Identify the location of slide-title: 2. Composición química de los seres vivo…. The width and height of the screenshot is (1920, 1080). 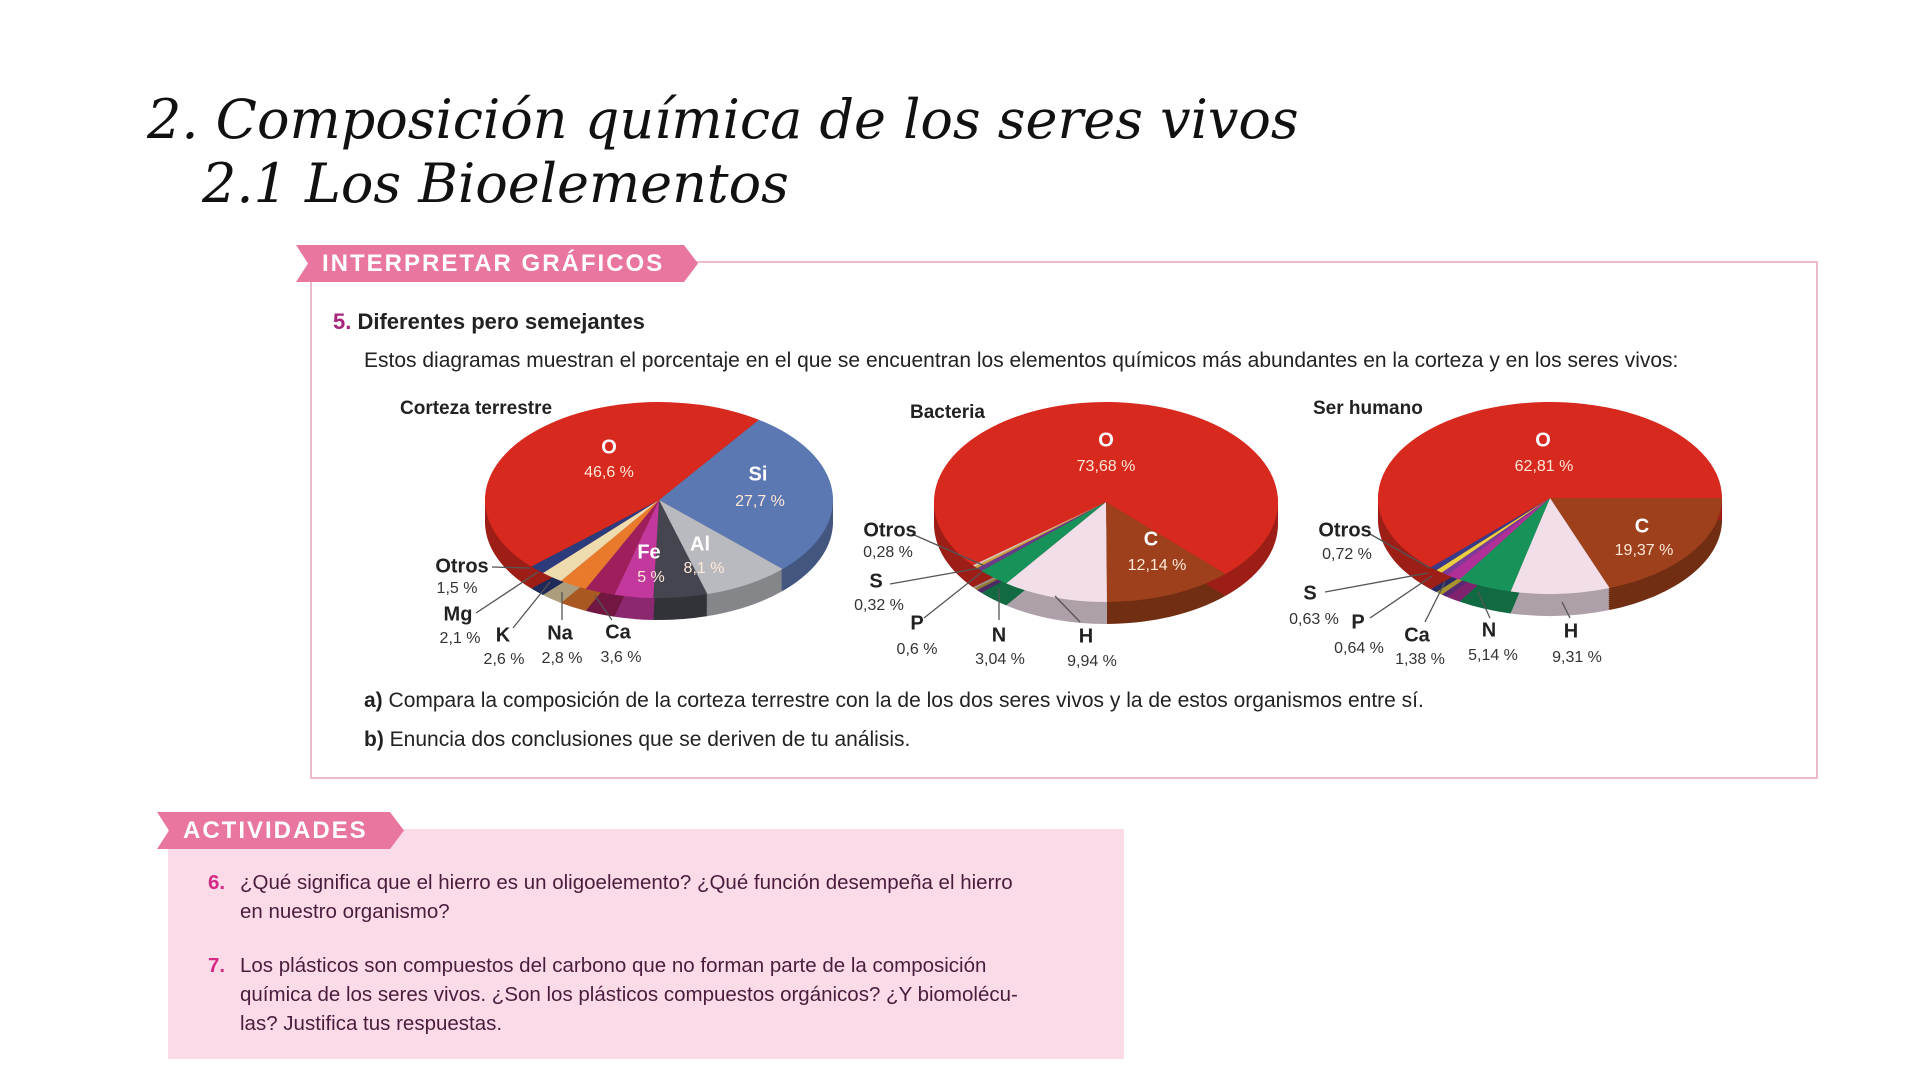
(723, 119).